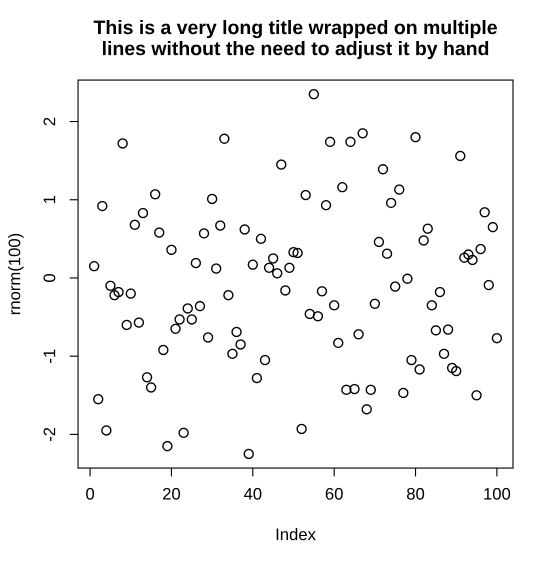  What do you see at coordinates (50, 356) in the screenshot?
I see `y-tick-label: -1` at bounding box center [50, 356].